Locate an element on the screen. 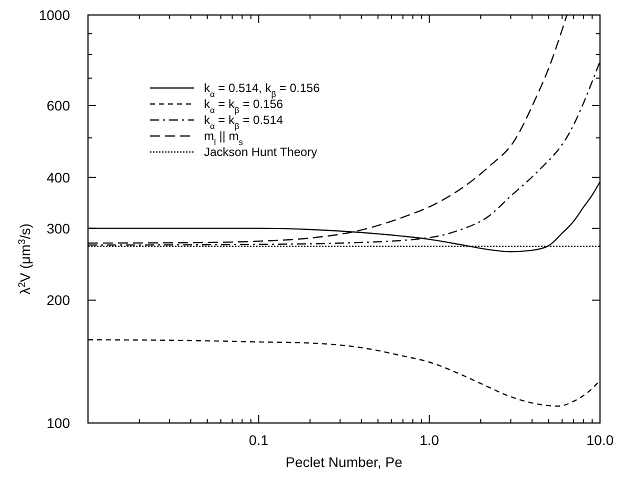 The width and height of the screenshot is (617, 478). legend-label: k$_{α}$ = k$_{β}$ = 0.156 is located at coordinates (244, 106).